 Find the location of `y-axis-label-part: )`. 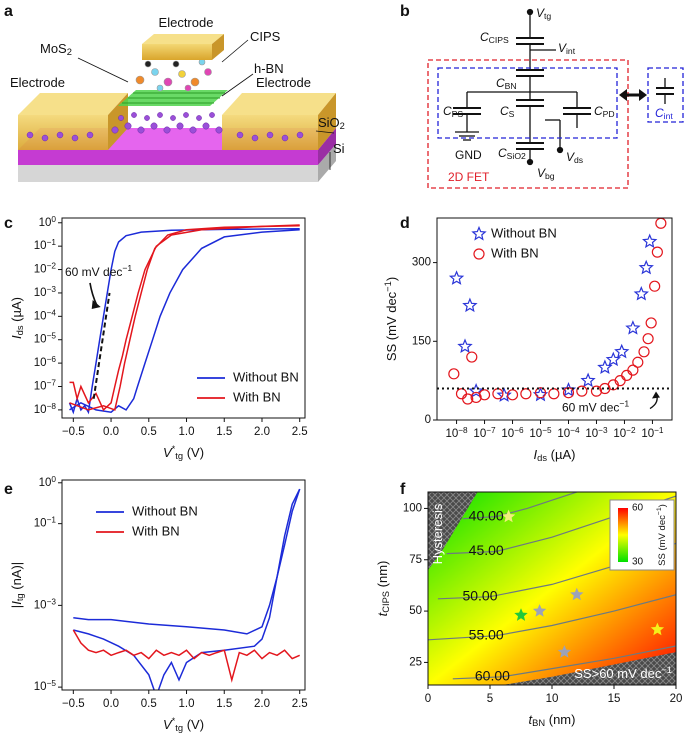

y-axis-label-part: ) is located at coordinates (391, 279).